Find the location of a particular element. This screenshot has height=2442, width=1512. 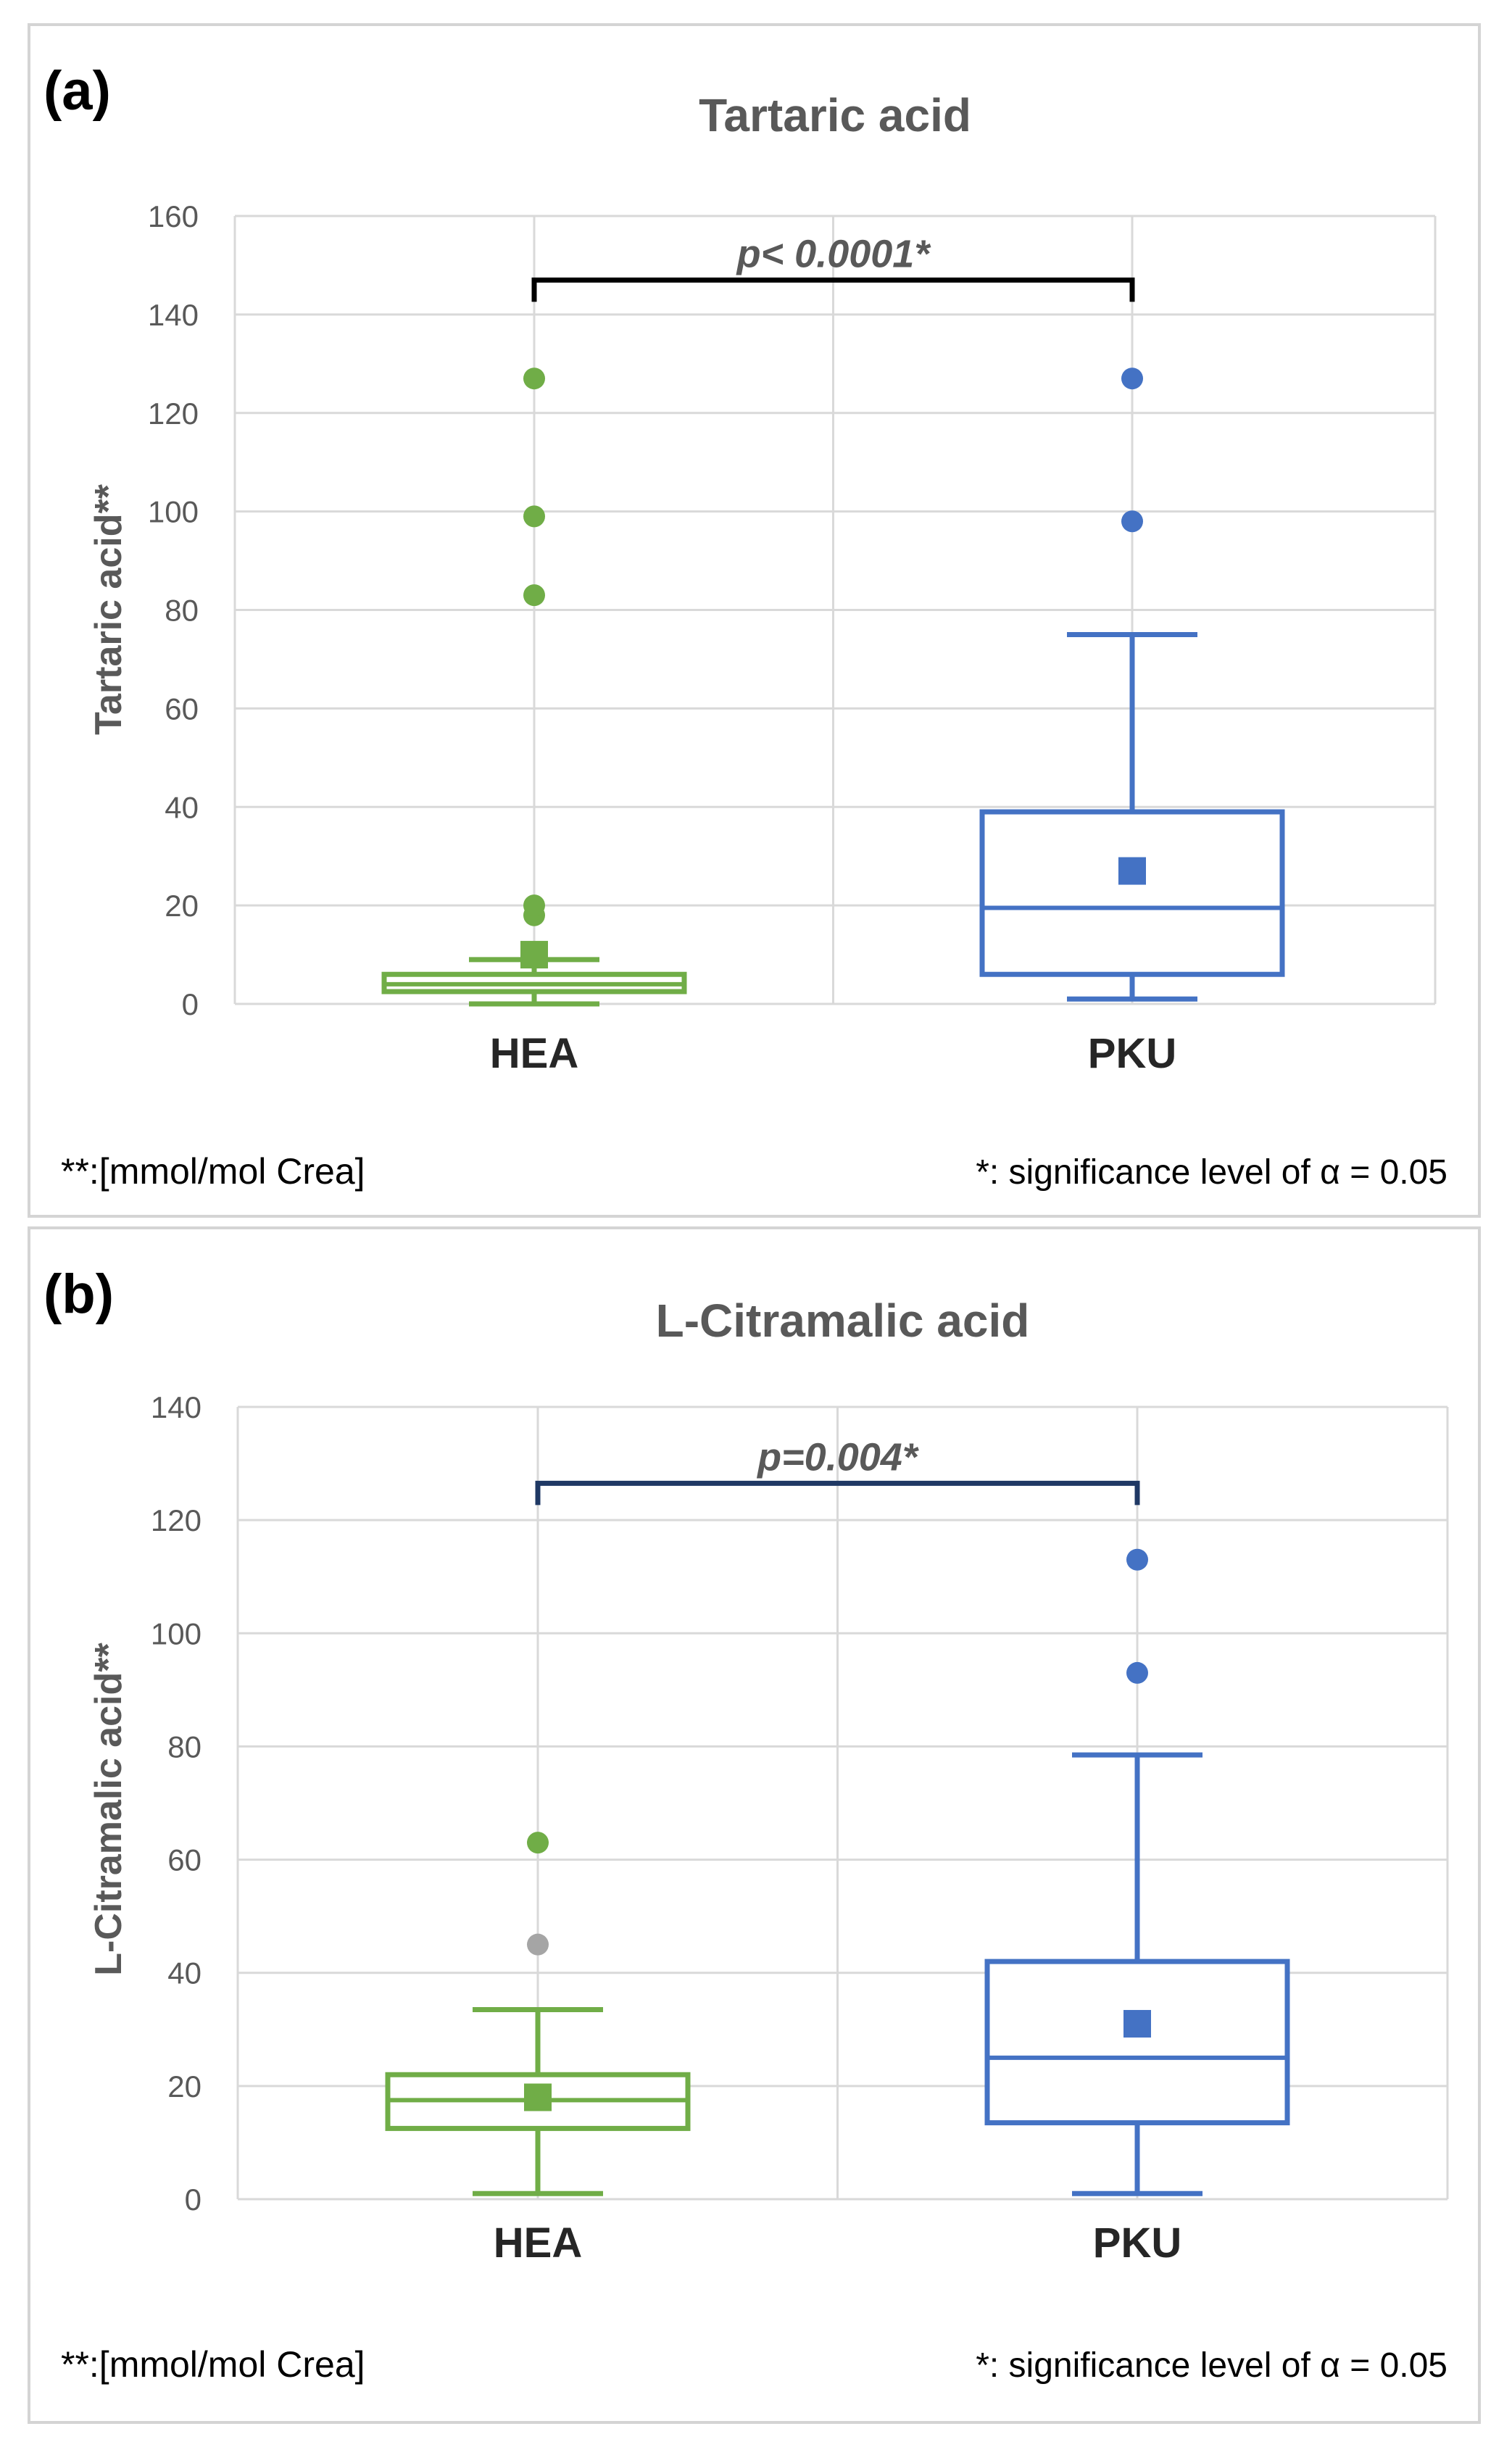

y-axis-label: Tartaric acid** is located at coordinates (109, 609).